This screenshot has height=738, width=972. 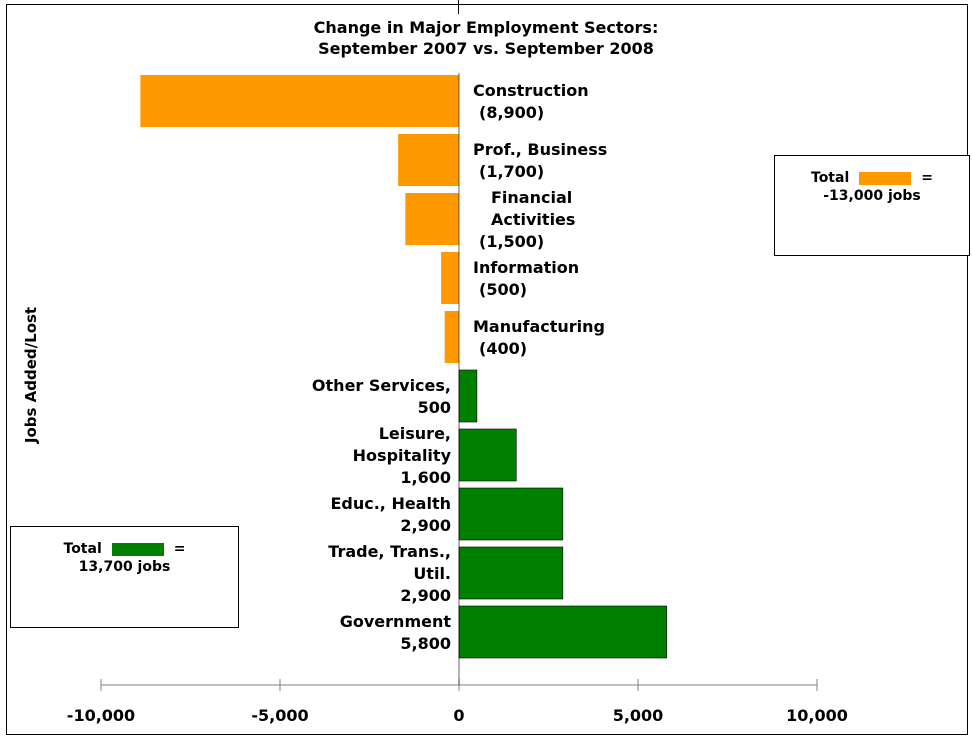 I want to click on bar-data-label: (8,900), so click(x=511, y=112).